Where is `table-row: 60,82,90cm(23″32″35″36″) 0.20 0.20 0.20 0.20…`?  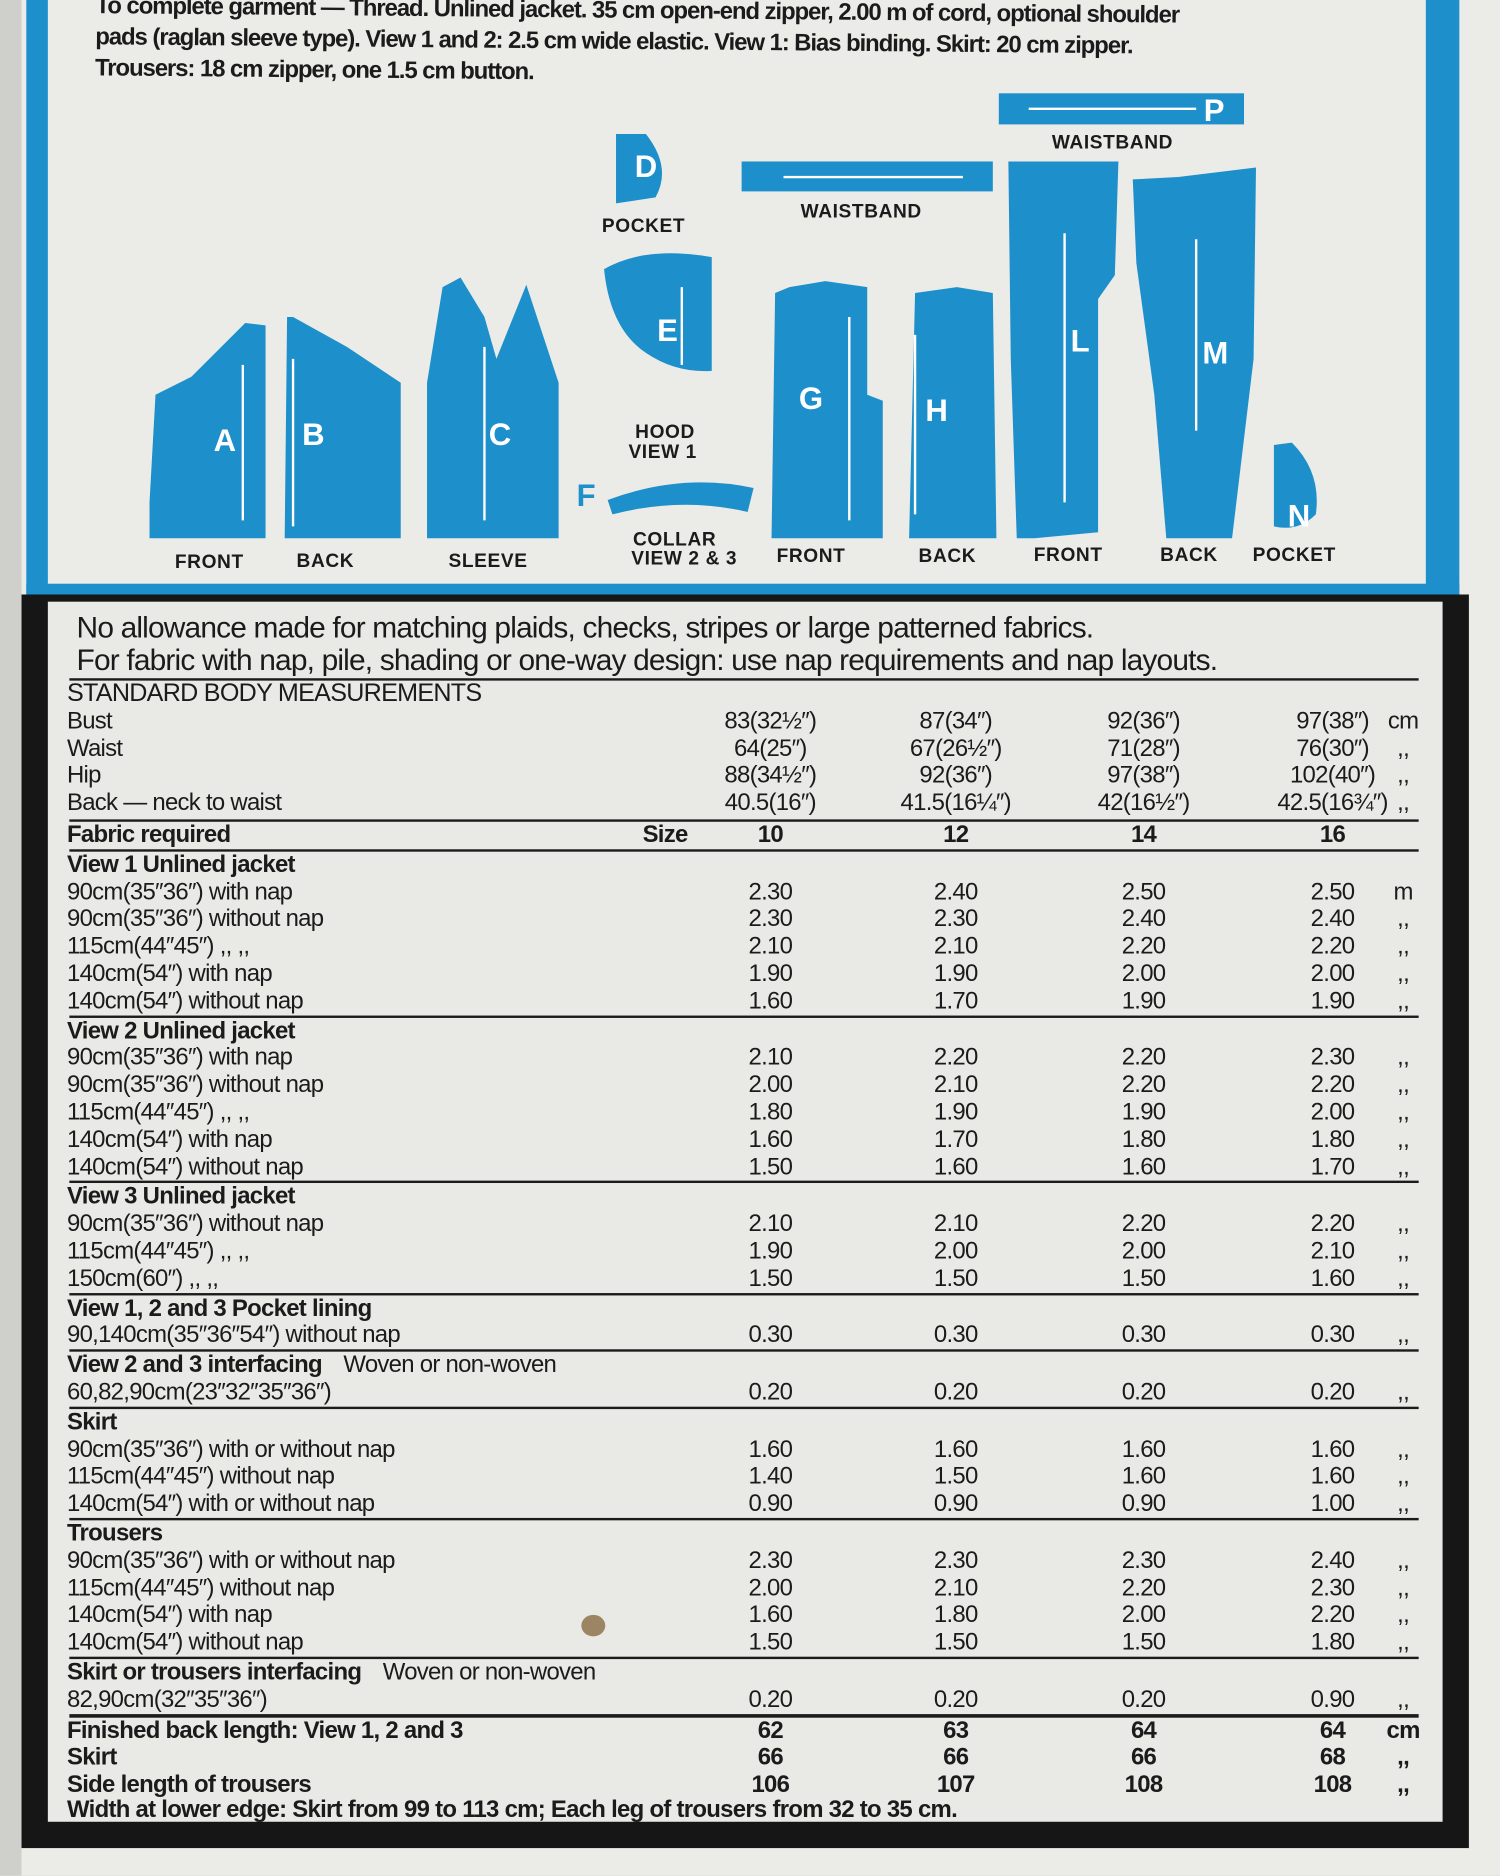
table-row: 60,82,90cm(23″32″35″36″) 0.20 0.20 0.20 0.20… is located at coordinates (749, 1392).